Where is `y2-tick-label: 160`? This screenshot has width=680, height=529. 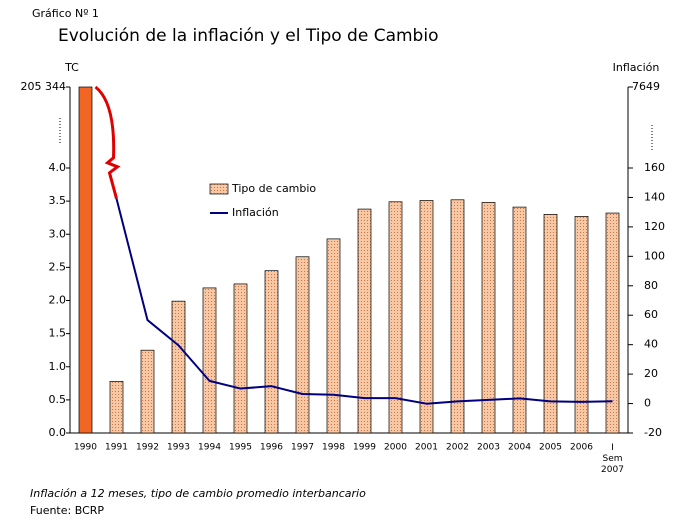 y2-tick-label: 160 is located at coordinates (654, 167).